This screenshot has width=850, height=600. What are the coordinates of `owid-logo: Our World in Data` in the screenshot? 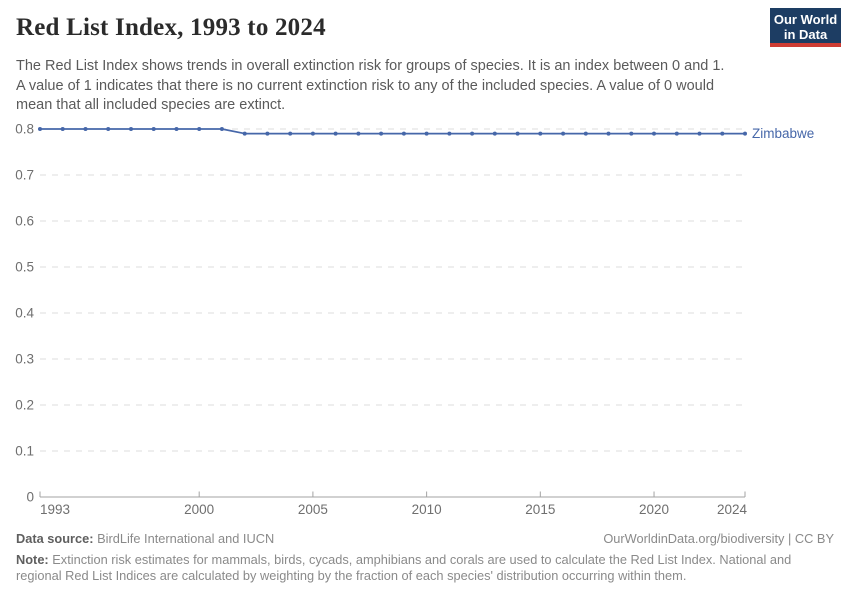 It's located at (805, 27).